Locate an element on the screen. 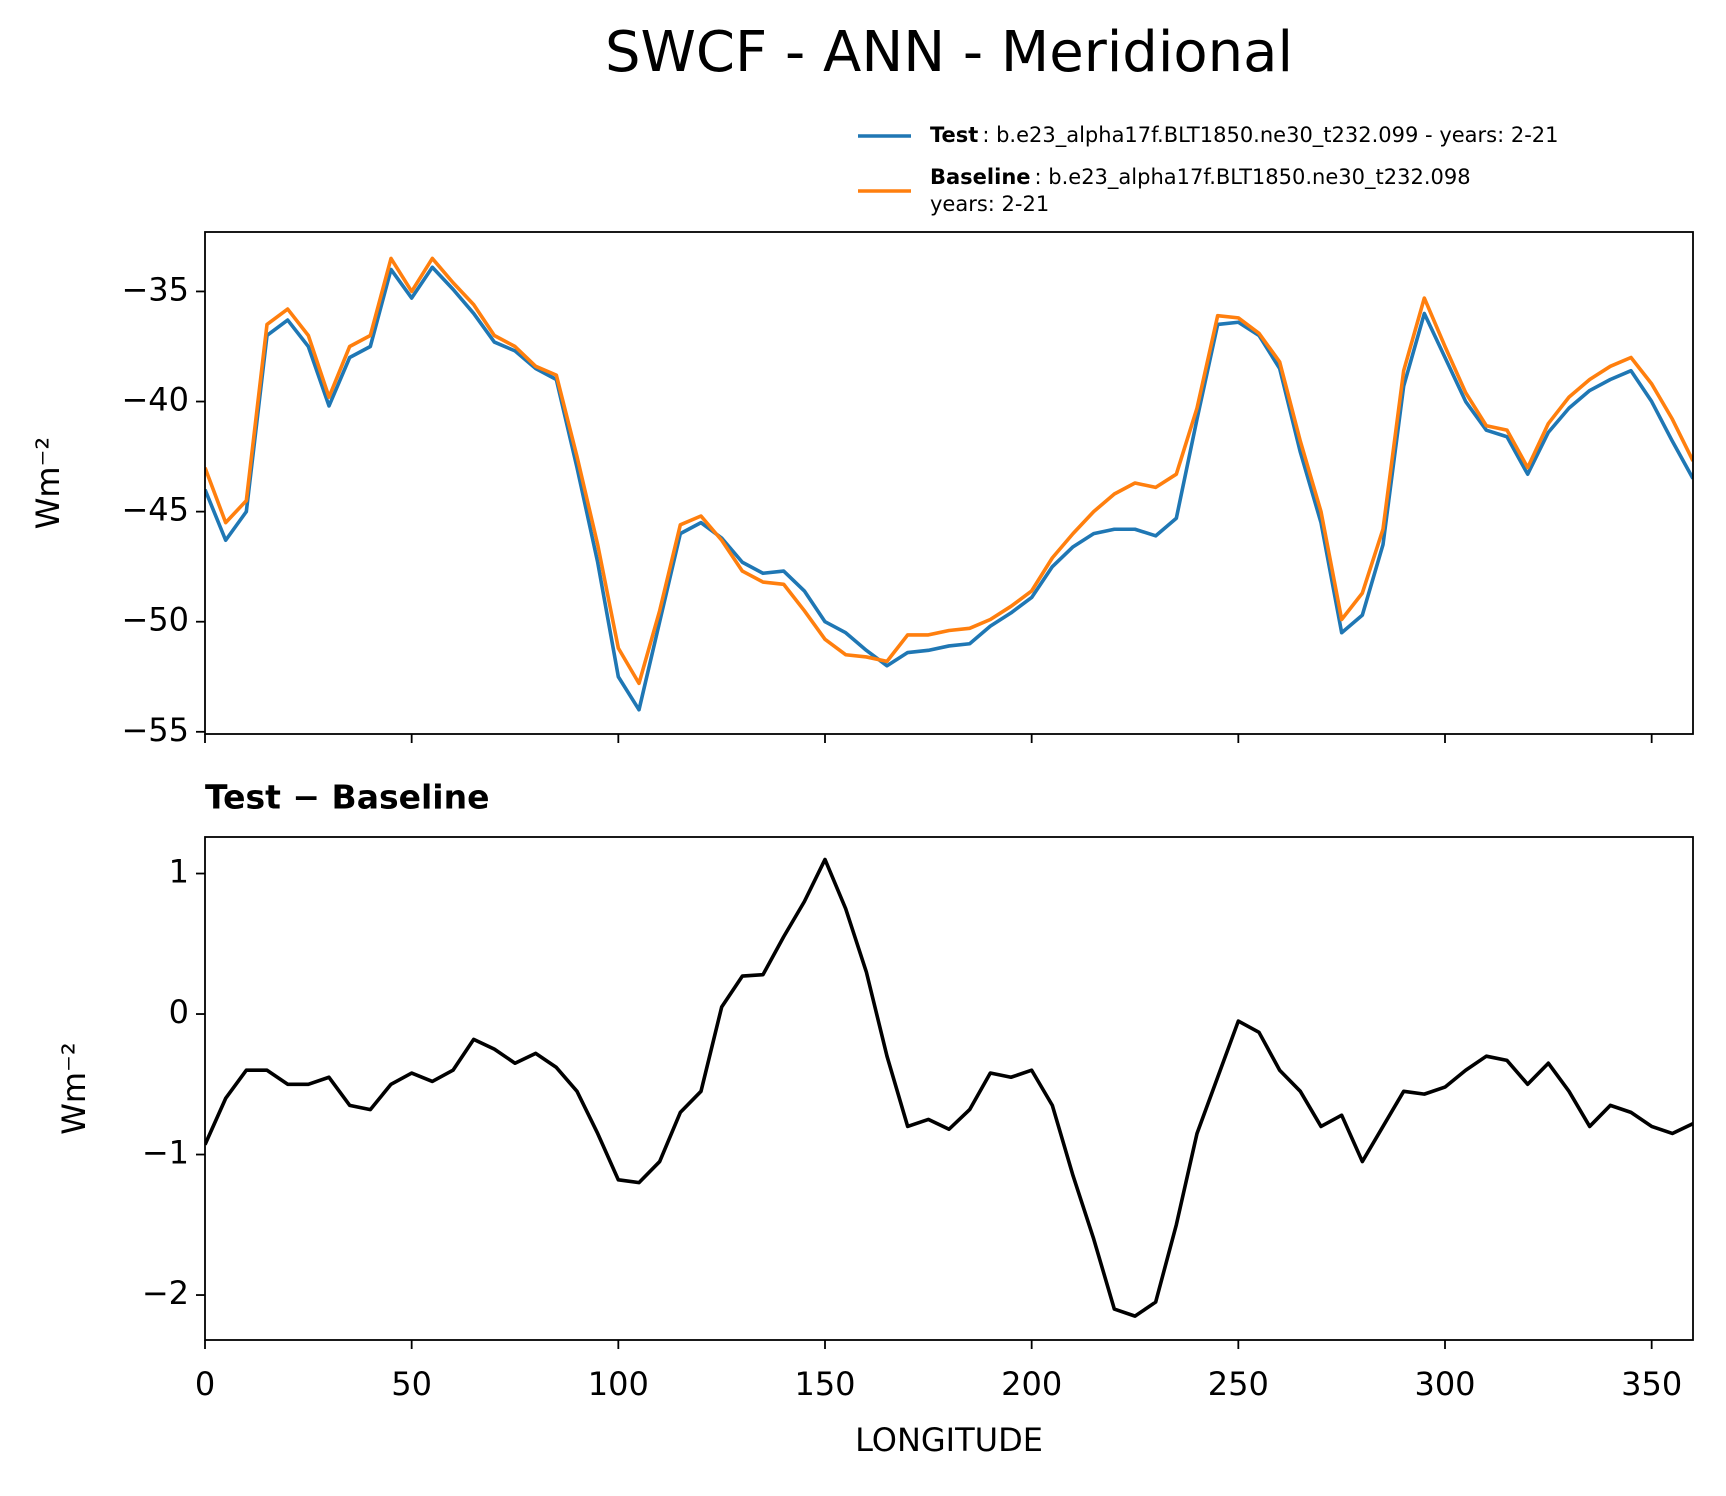  x-tick-label: 150 is located at coordinates (824, 1384).